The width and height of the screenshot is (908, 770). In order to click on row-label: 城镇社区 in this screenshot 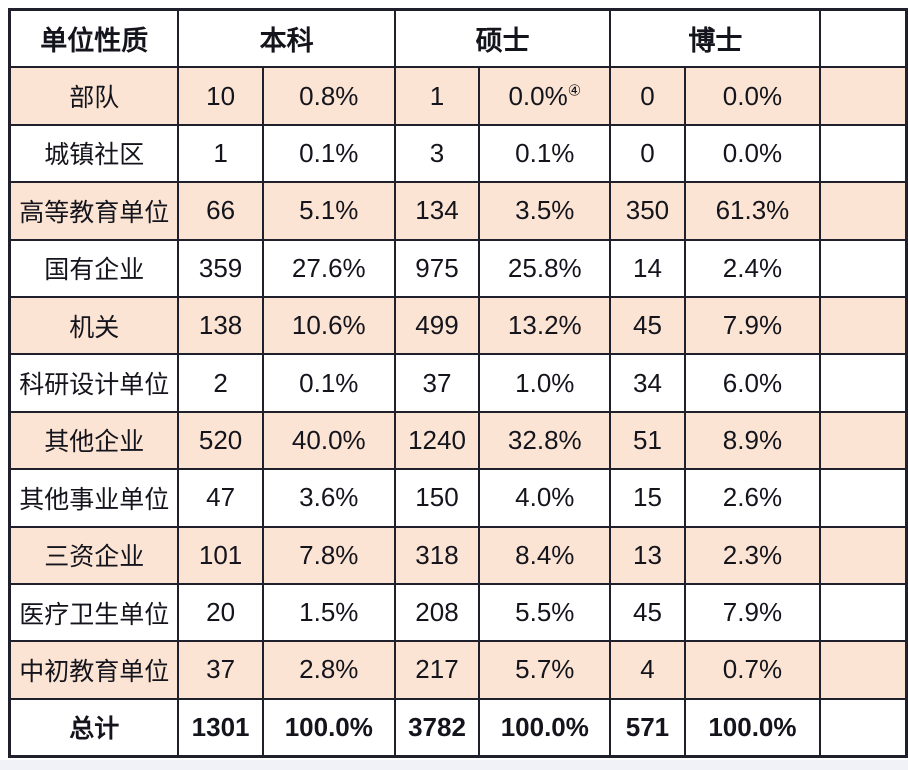, I will do `click(94, 153)`.